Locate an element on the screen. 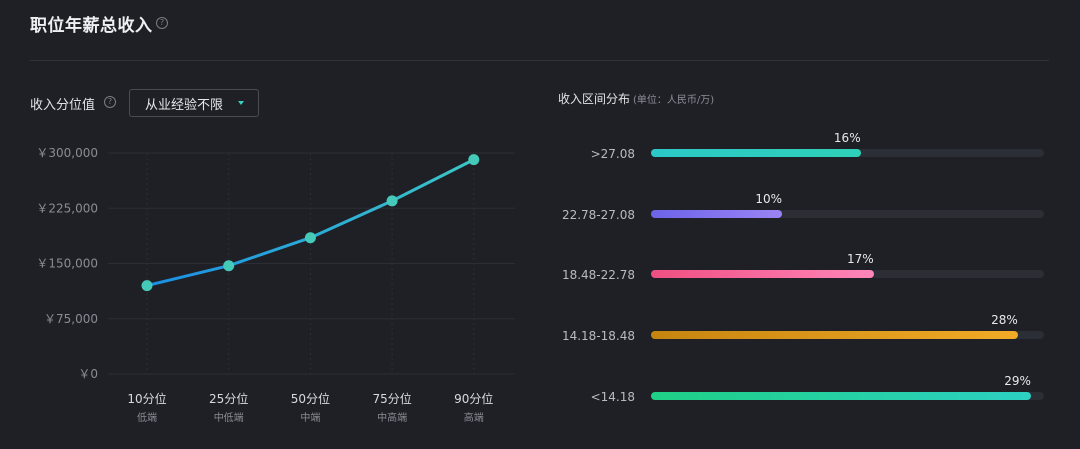 The width and height of the screenshot is (1080, 449). caret-down-icon is located at coordinates (241, 103).